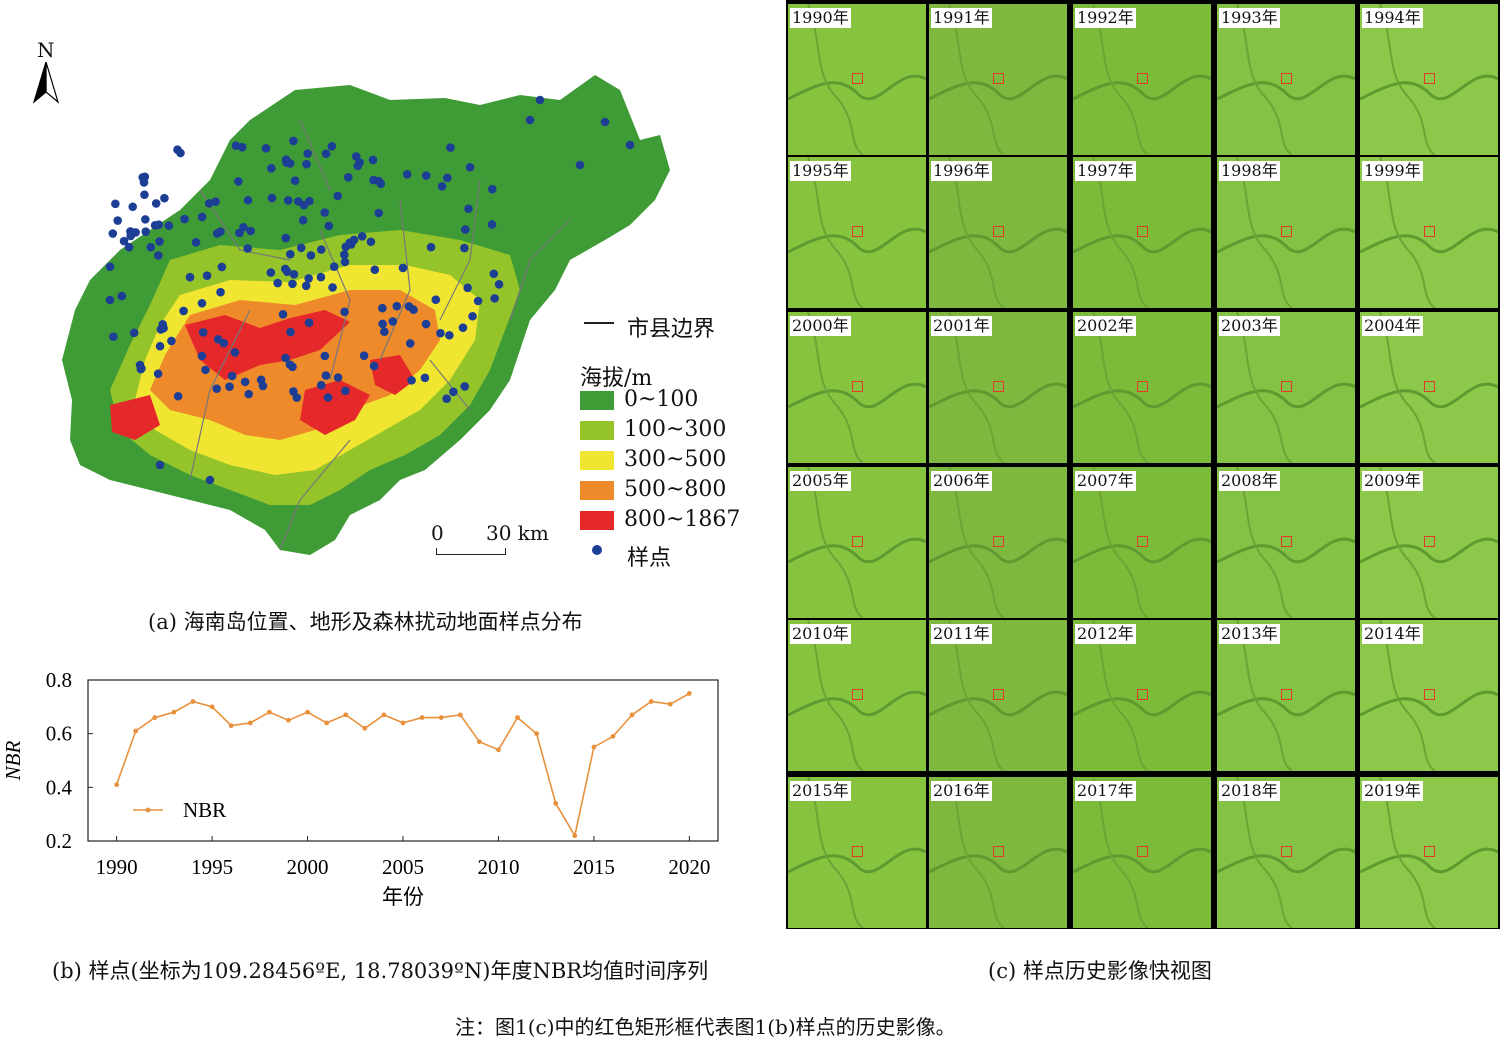  I want to click on imagery-tile: 2019年, so click(1429, 852).